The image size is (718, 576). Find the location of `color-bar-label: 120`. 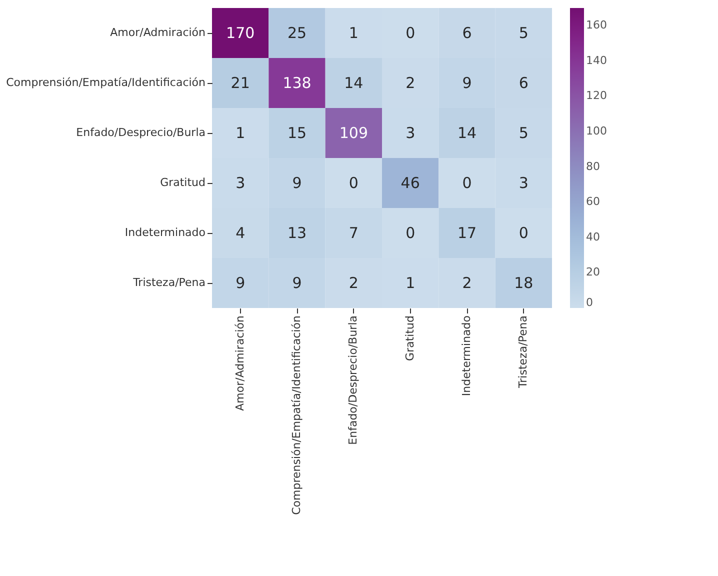

color-bar-label: 120 is located at coordinates (596, 95).